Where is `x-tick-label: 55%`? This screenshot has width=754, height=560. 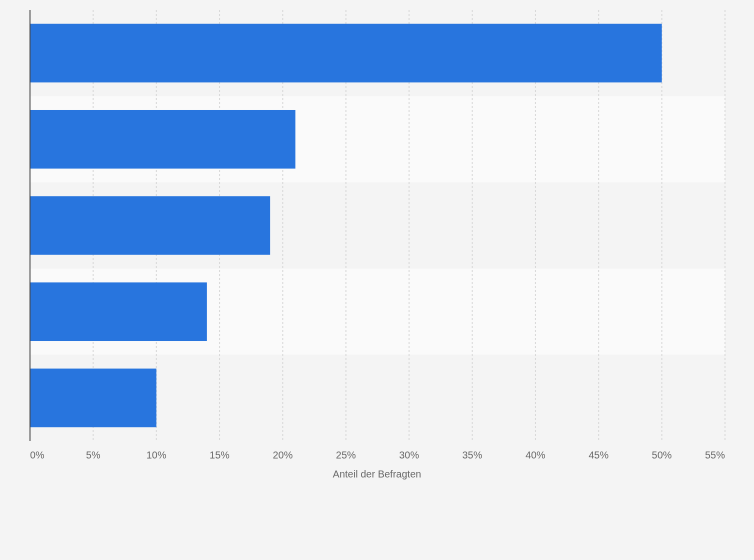 x-tick-label: 55% is located at coordinates (715, 456).